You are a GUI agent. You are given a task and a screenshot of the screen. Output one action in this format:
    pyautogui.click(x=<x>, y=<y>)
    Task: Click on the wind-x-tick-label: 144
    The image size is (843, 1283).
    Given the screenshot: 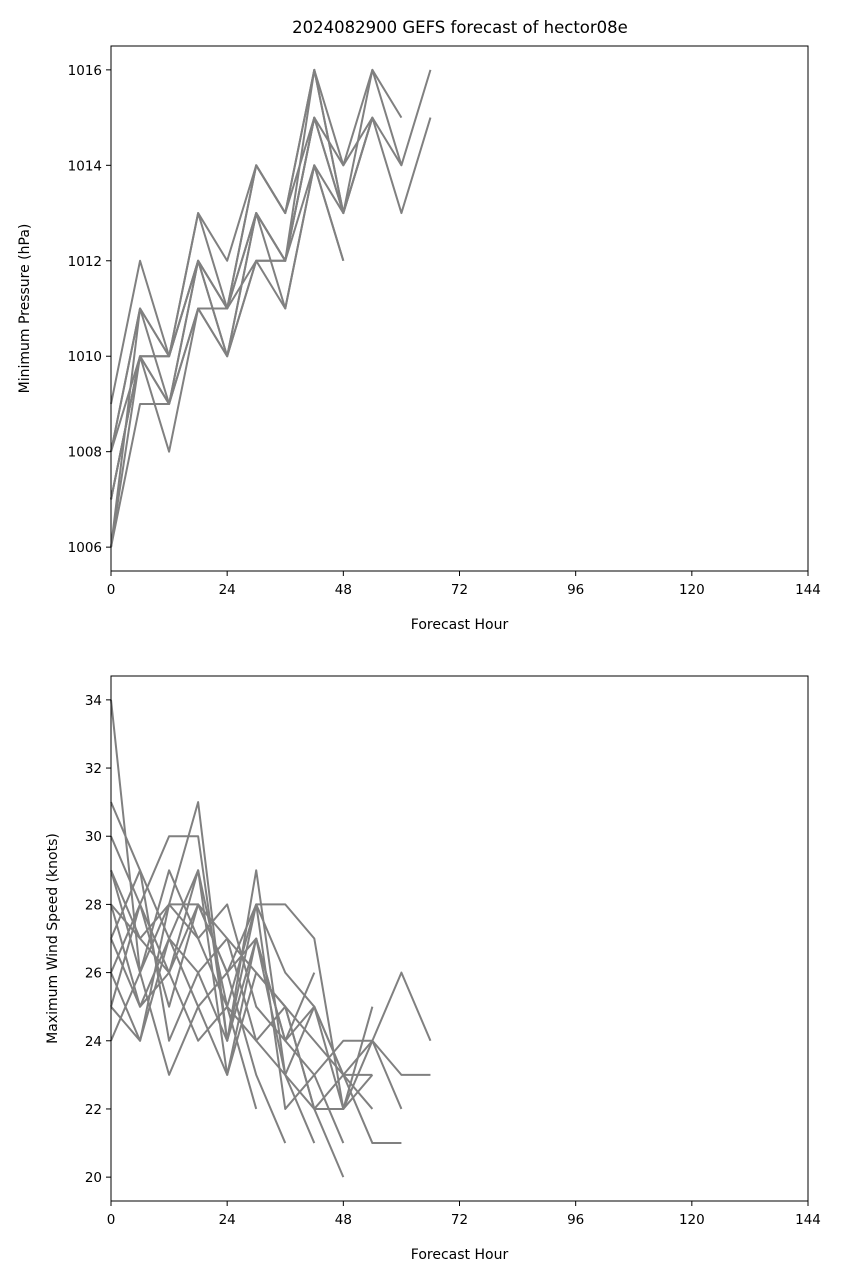 What is the action you would take?
    pyautogui.click(x=808, y=1220)
    